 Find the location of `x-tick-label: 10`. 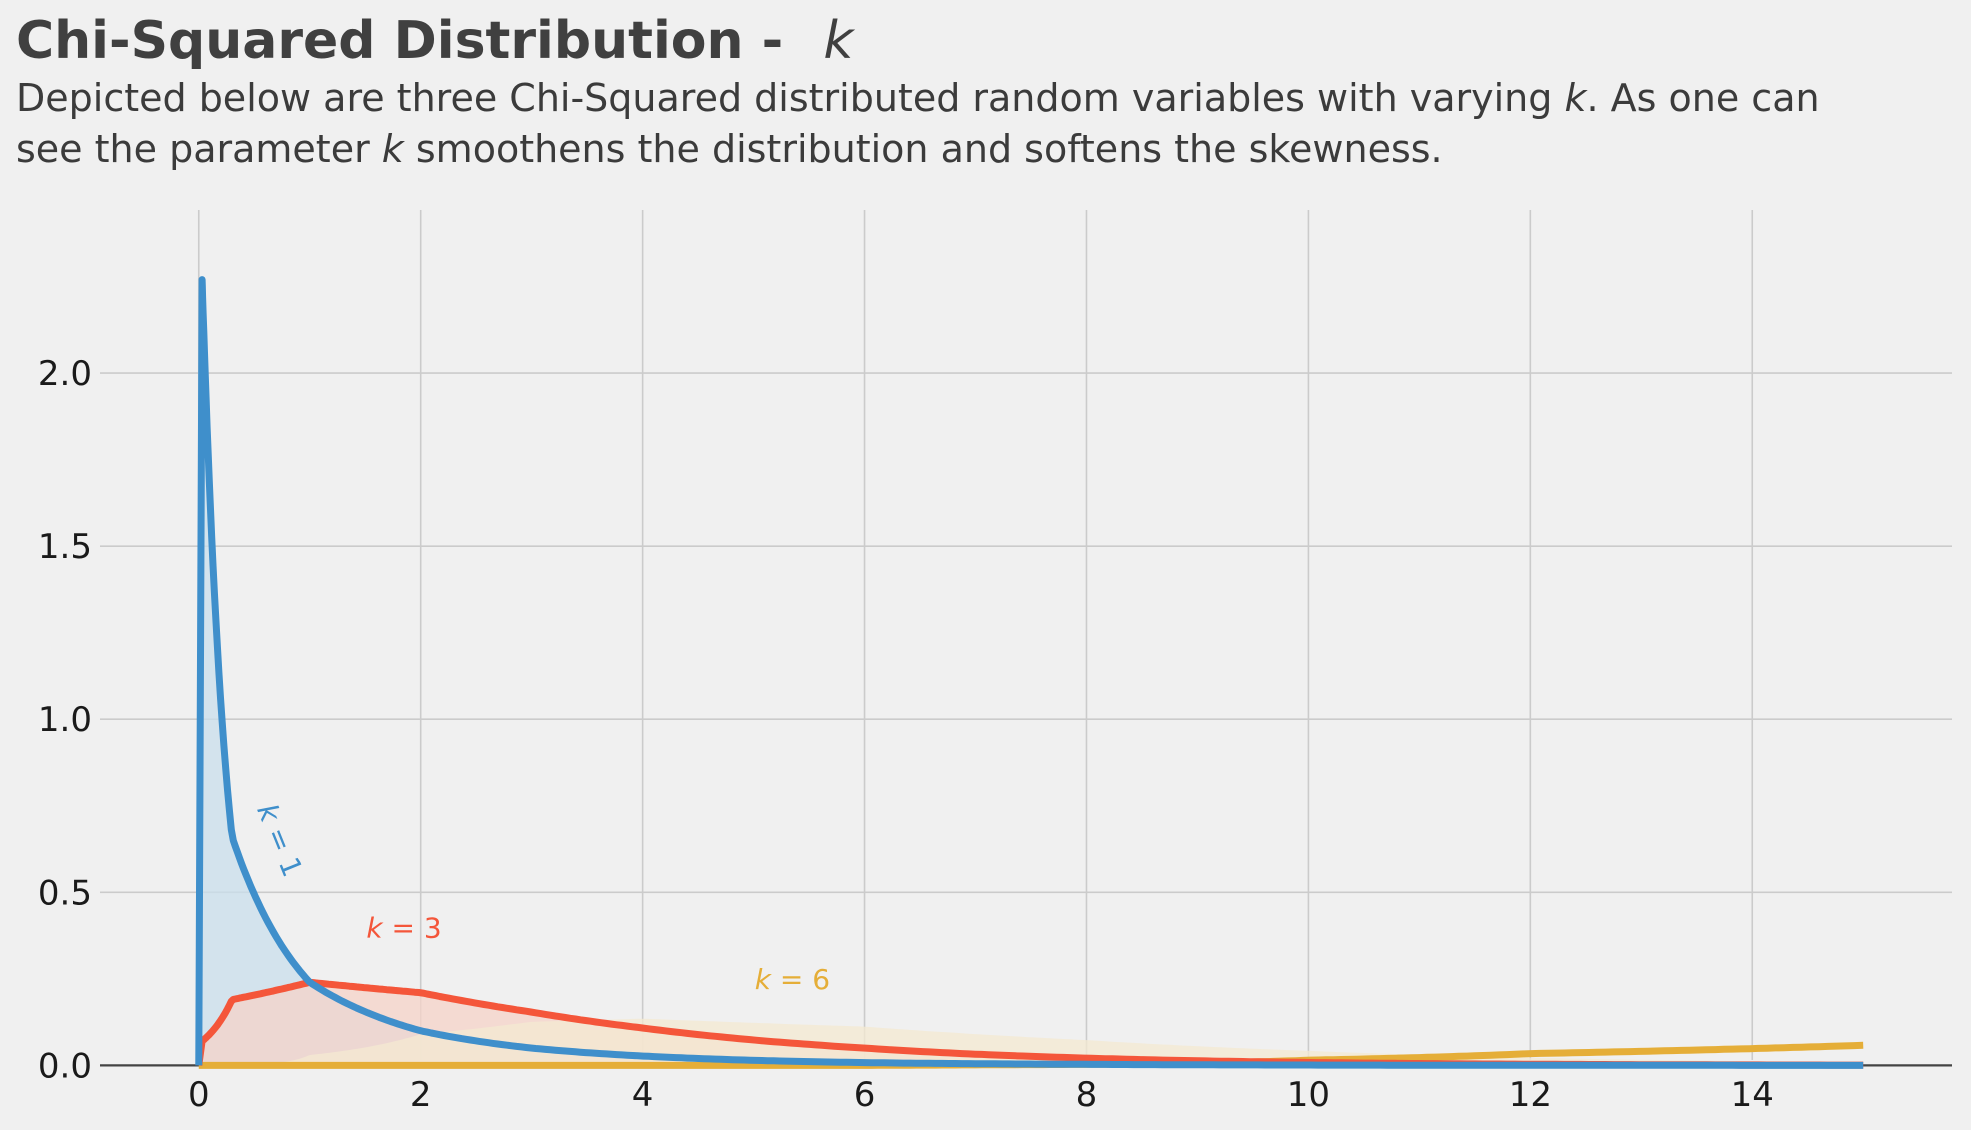

x-tick-label: 10 is located at coordinates (1308, 1095).